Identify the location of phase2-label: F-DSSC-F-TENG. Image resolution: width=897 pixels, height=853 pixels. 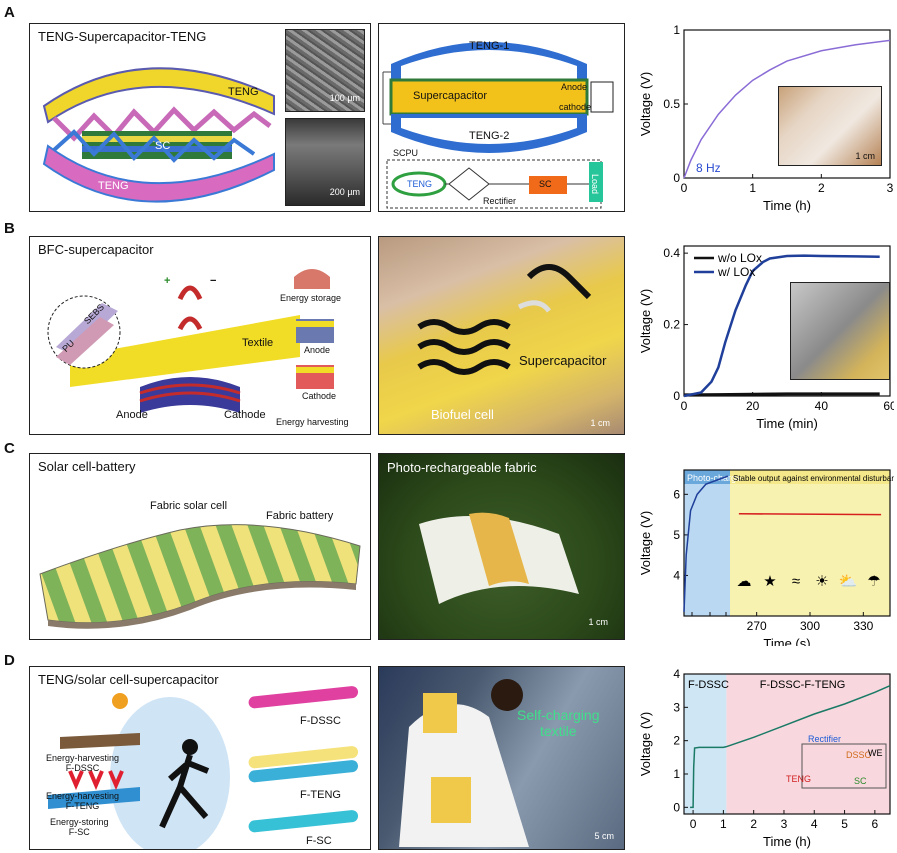
(803, 685).